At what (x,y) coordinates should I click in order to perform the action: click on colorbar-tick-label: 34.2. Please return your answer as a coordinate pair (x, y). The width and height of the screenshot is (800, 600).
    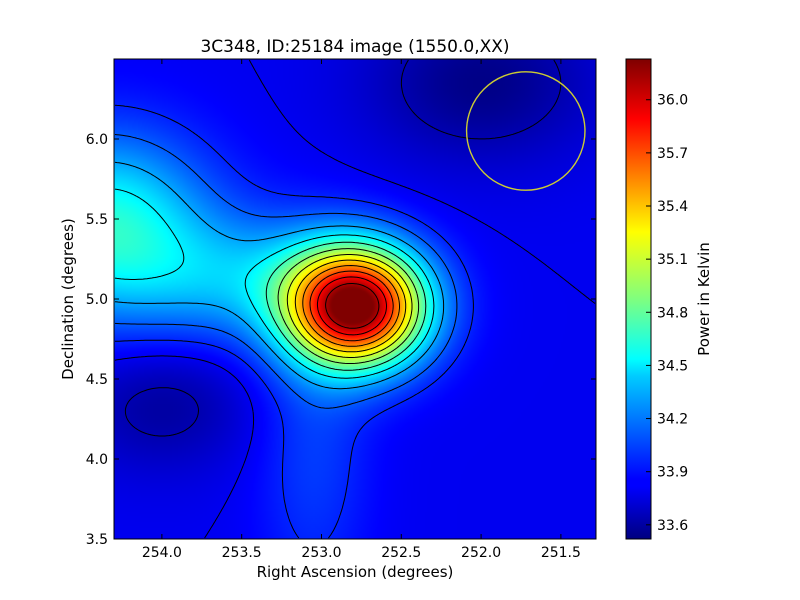
    Looking at the image, I should click on (672, 420).